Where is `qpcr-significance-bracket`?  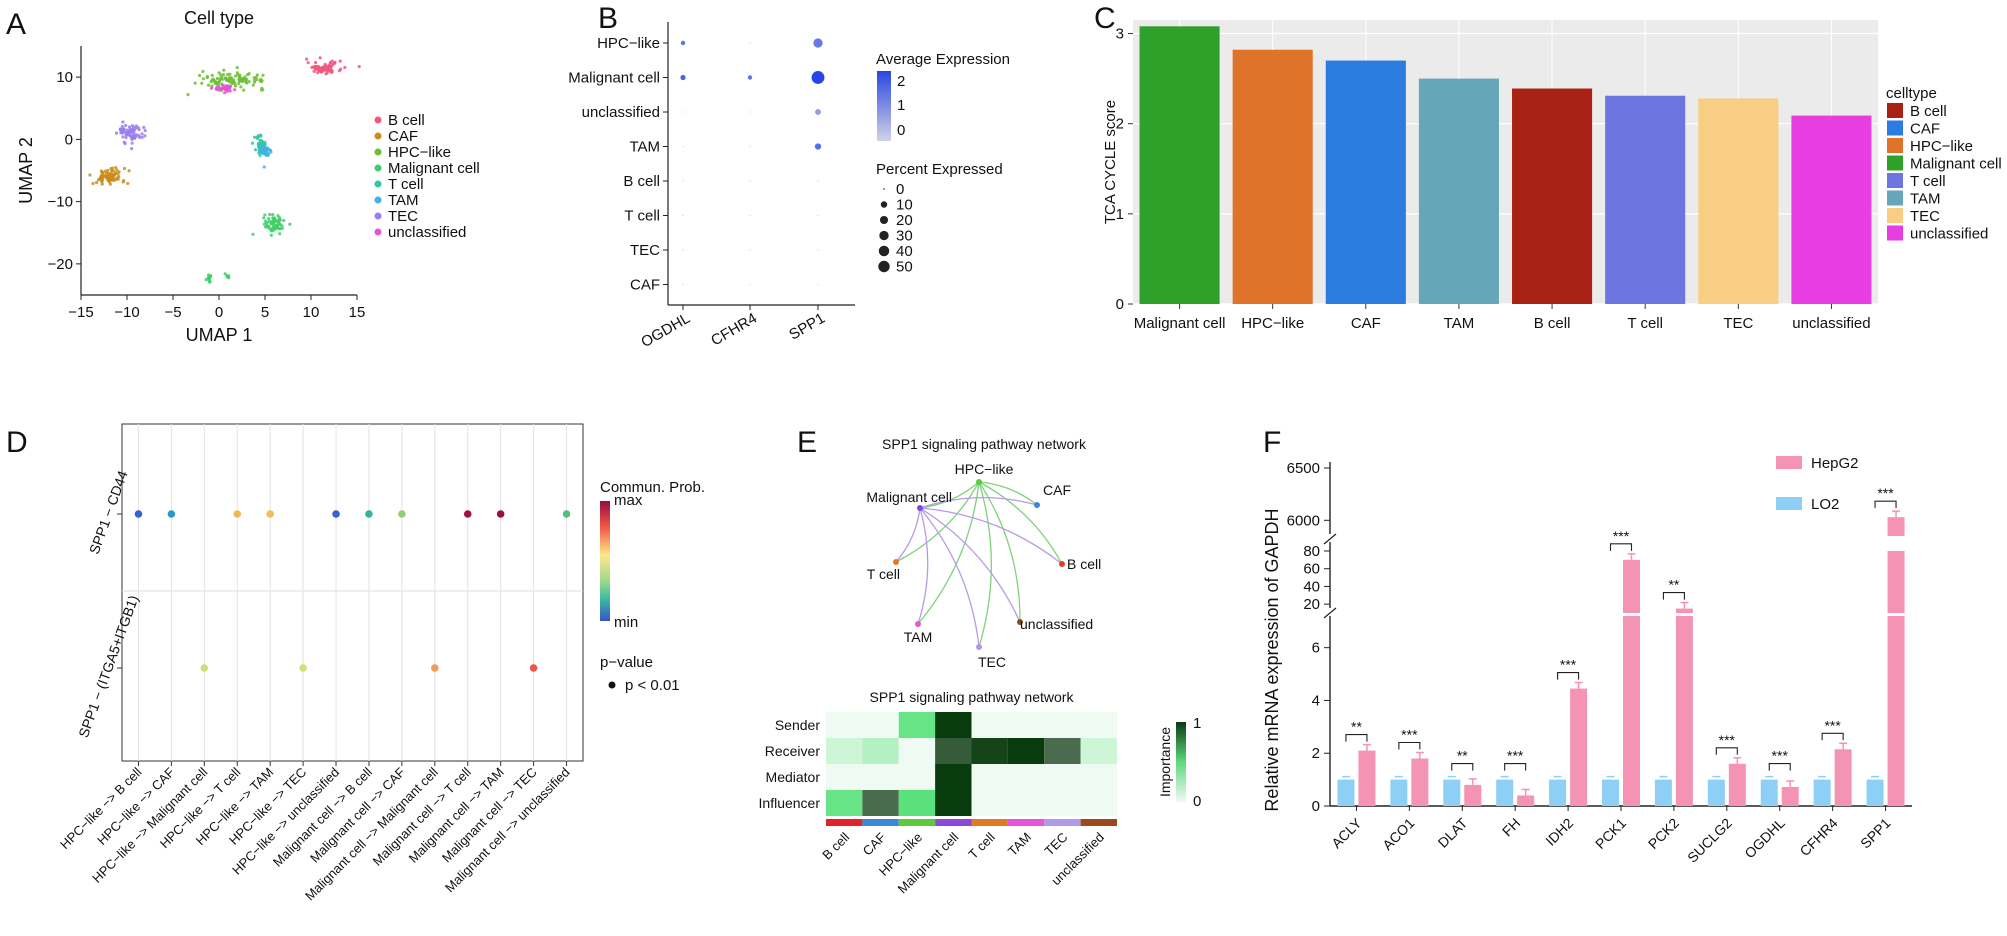
qpcr-significance-bracket is located at coordinates (1885, 504).